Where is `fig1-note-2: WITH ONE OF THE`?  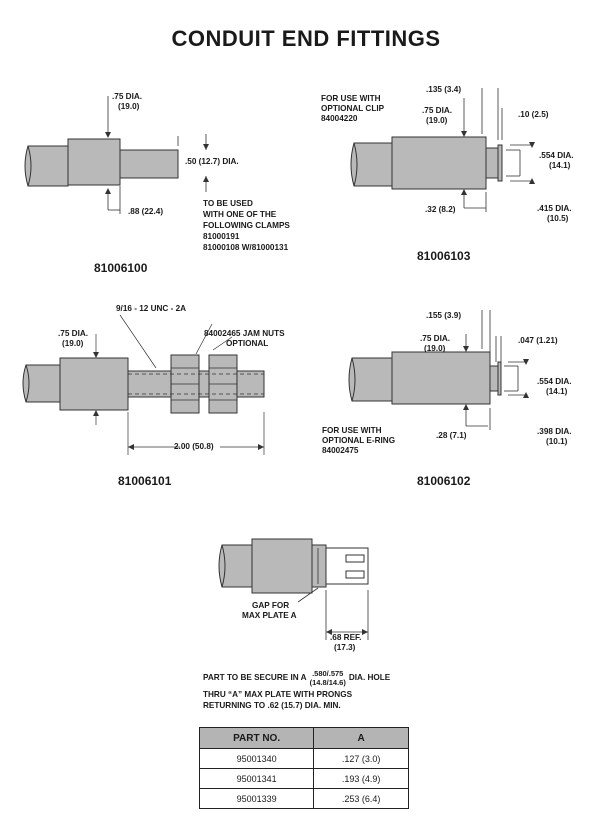 fig1-note-2: WITH ONE OF THE is located at coordinates (240, 214).